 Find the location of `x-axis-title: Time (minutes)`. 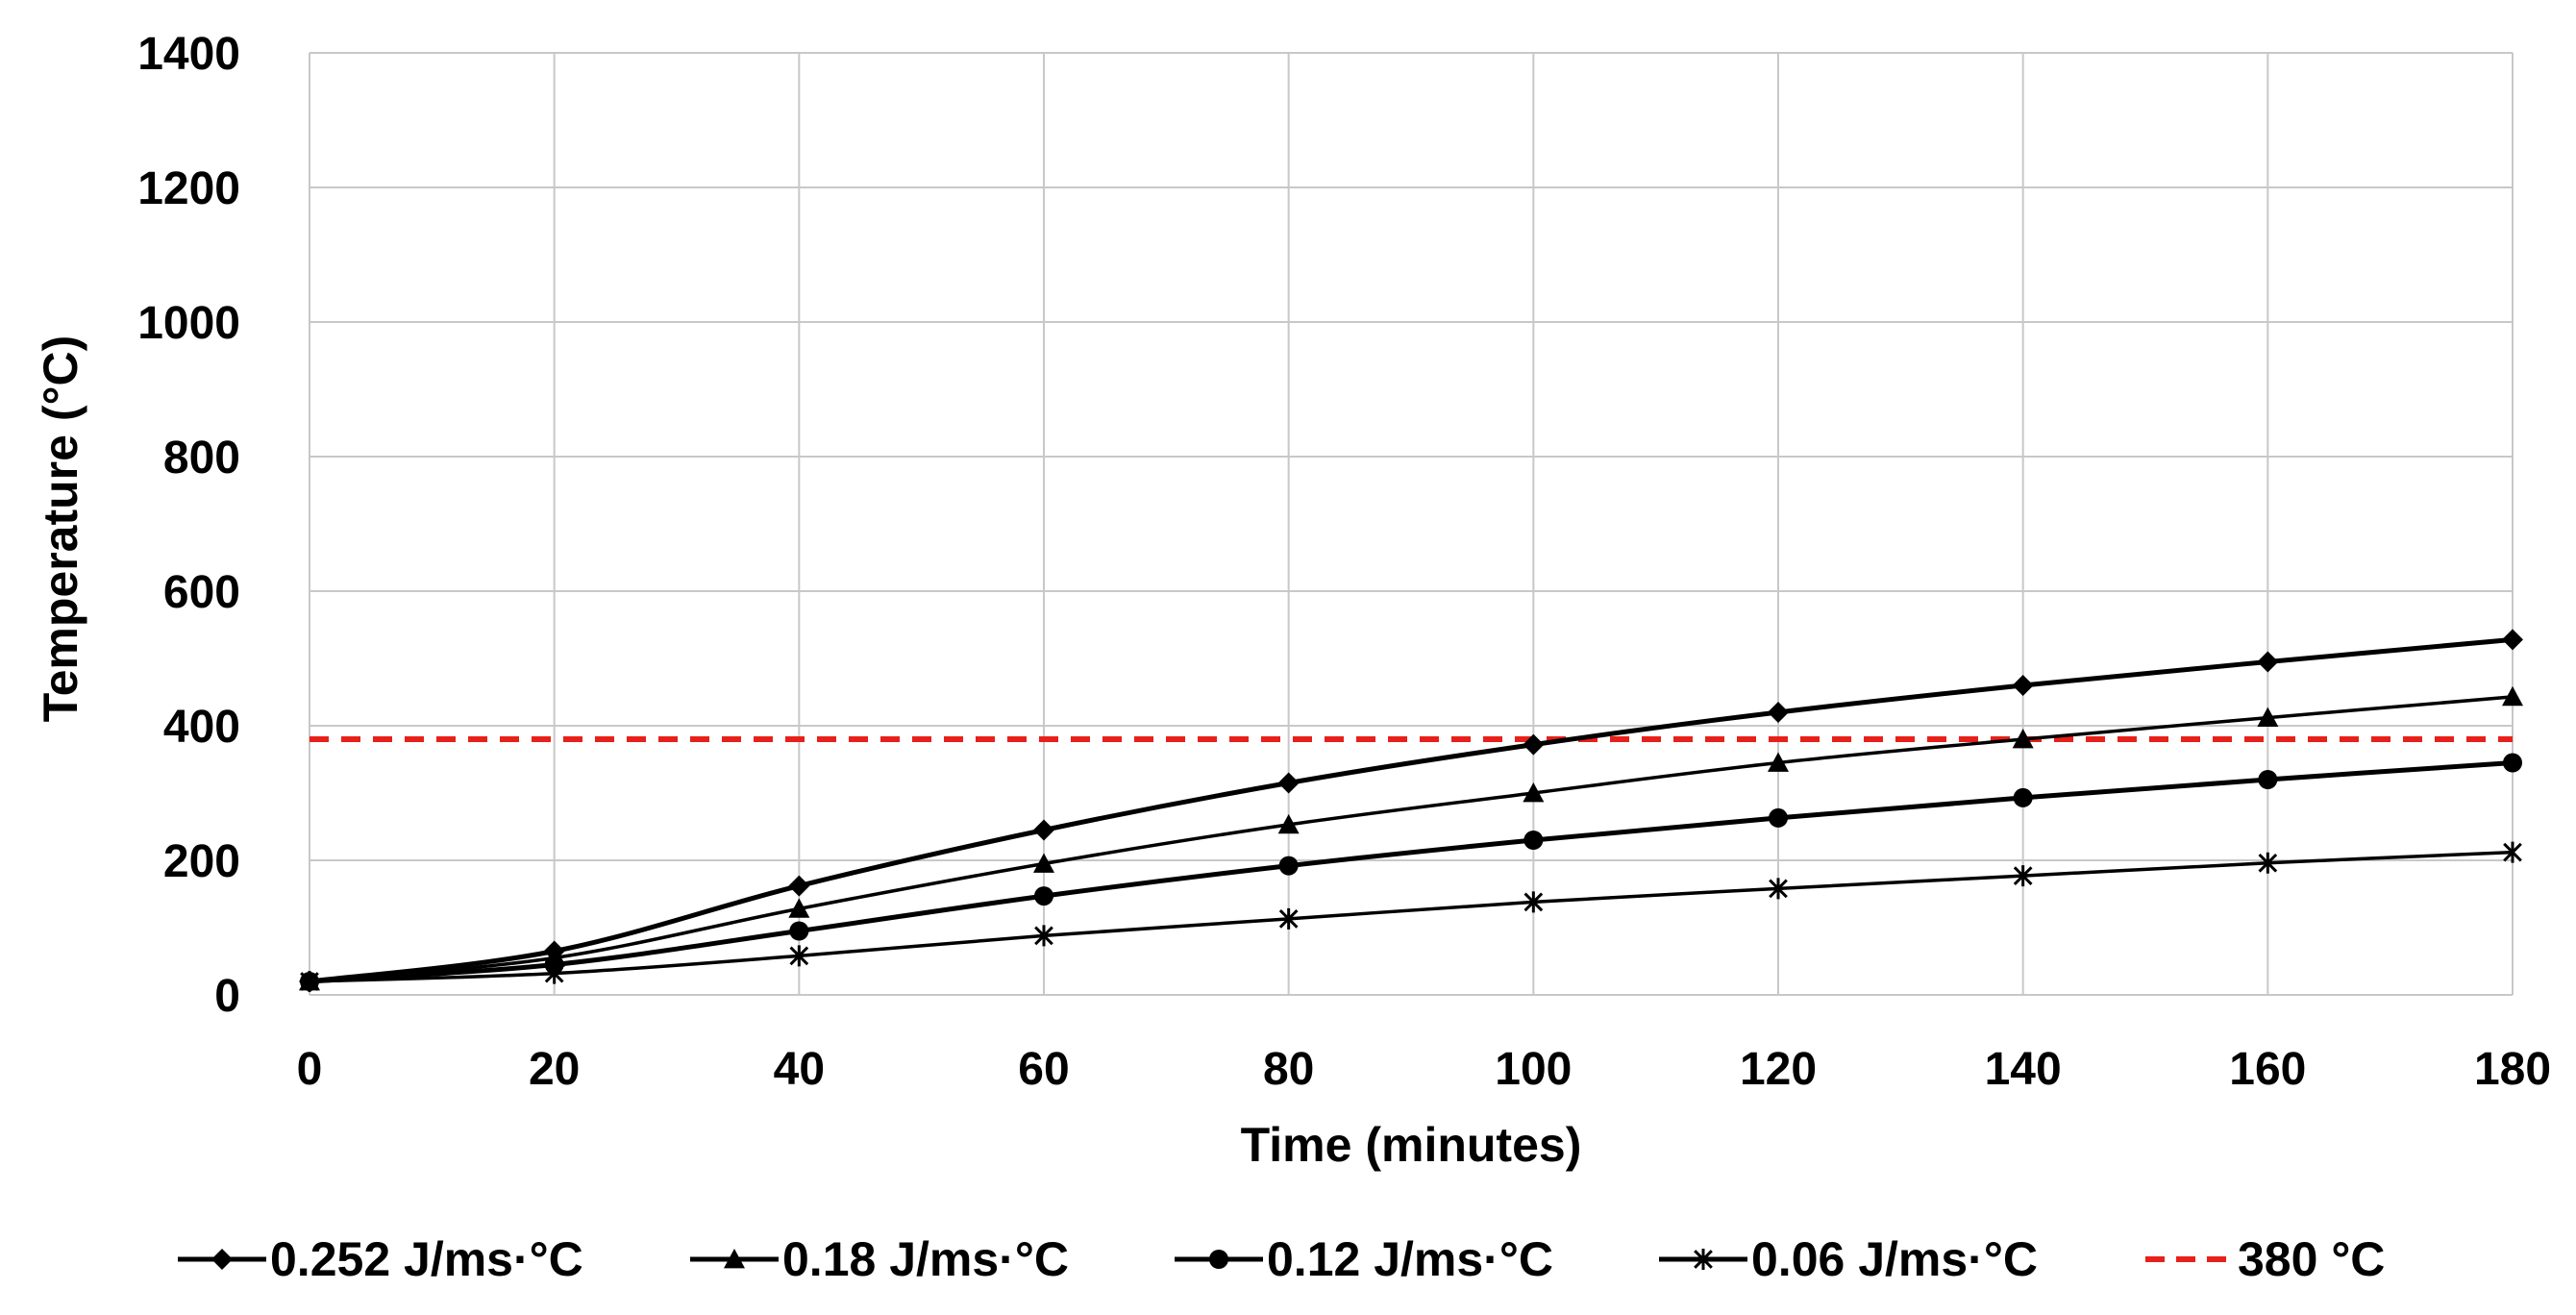

x-axis-title: Time (minutes) is located at coordinates (1411, 1145).